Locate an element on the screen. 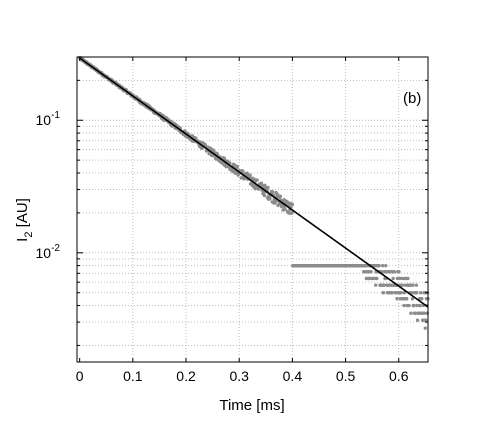 The image size is (491, 429). y-axis-label-subscript: 2 is located at coordinates (29, 235).